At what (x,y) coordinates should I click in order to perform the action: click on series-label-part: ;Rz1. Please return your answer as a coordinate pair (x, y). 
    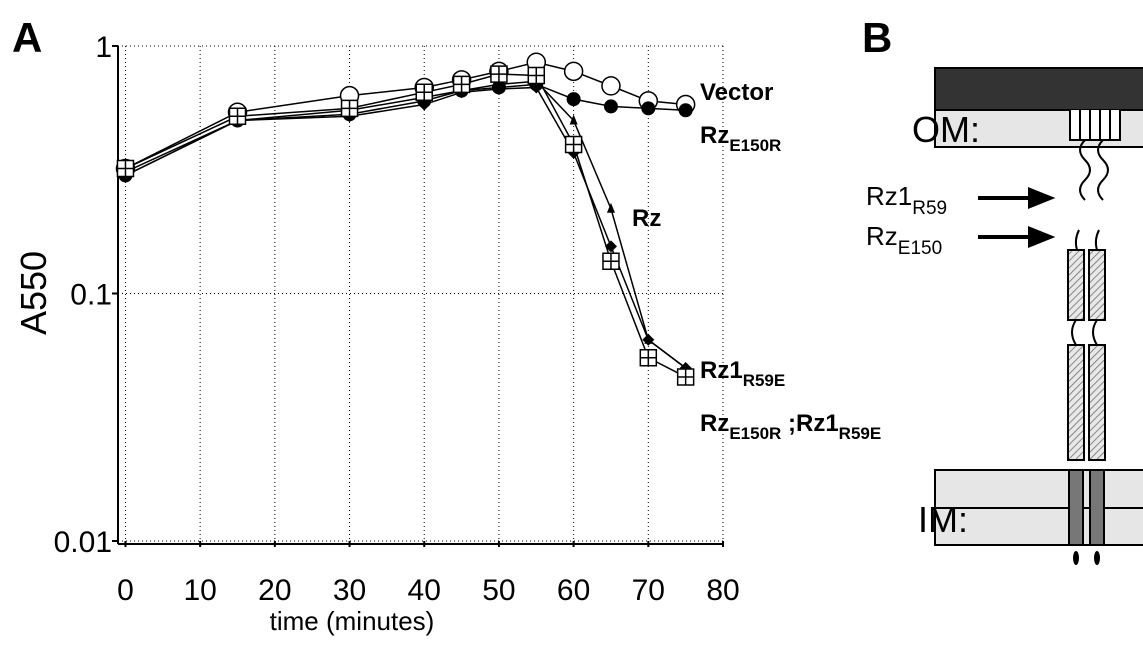
    Looking at the image, I should click on (809, 423).